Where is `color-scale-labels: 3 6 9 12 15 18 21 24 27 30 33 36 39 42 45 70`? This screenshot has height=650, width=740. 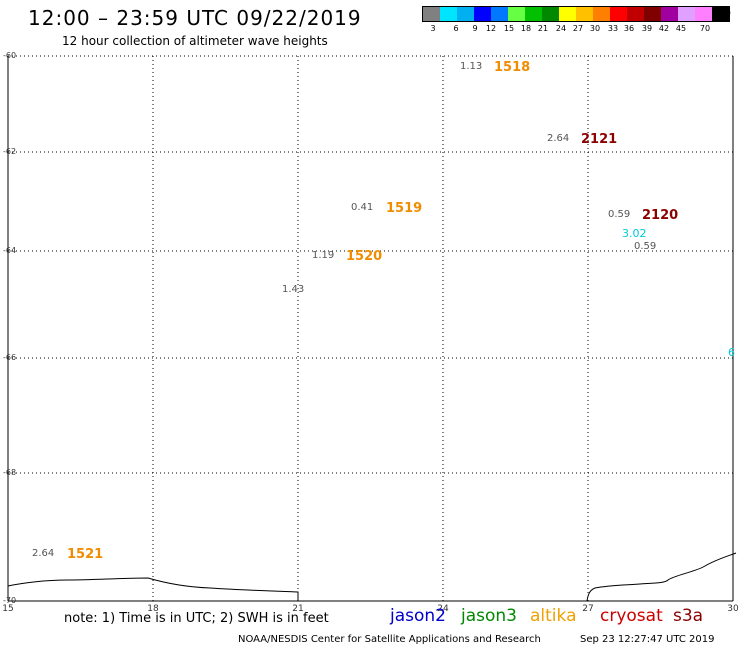
color-scale-labels: 3 6 9 12 15 18 21 24 27 30 33 36 39 42 45 70 is located at coordinates (576, 28).